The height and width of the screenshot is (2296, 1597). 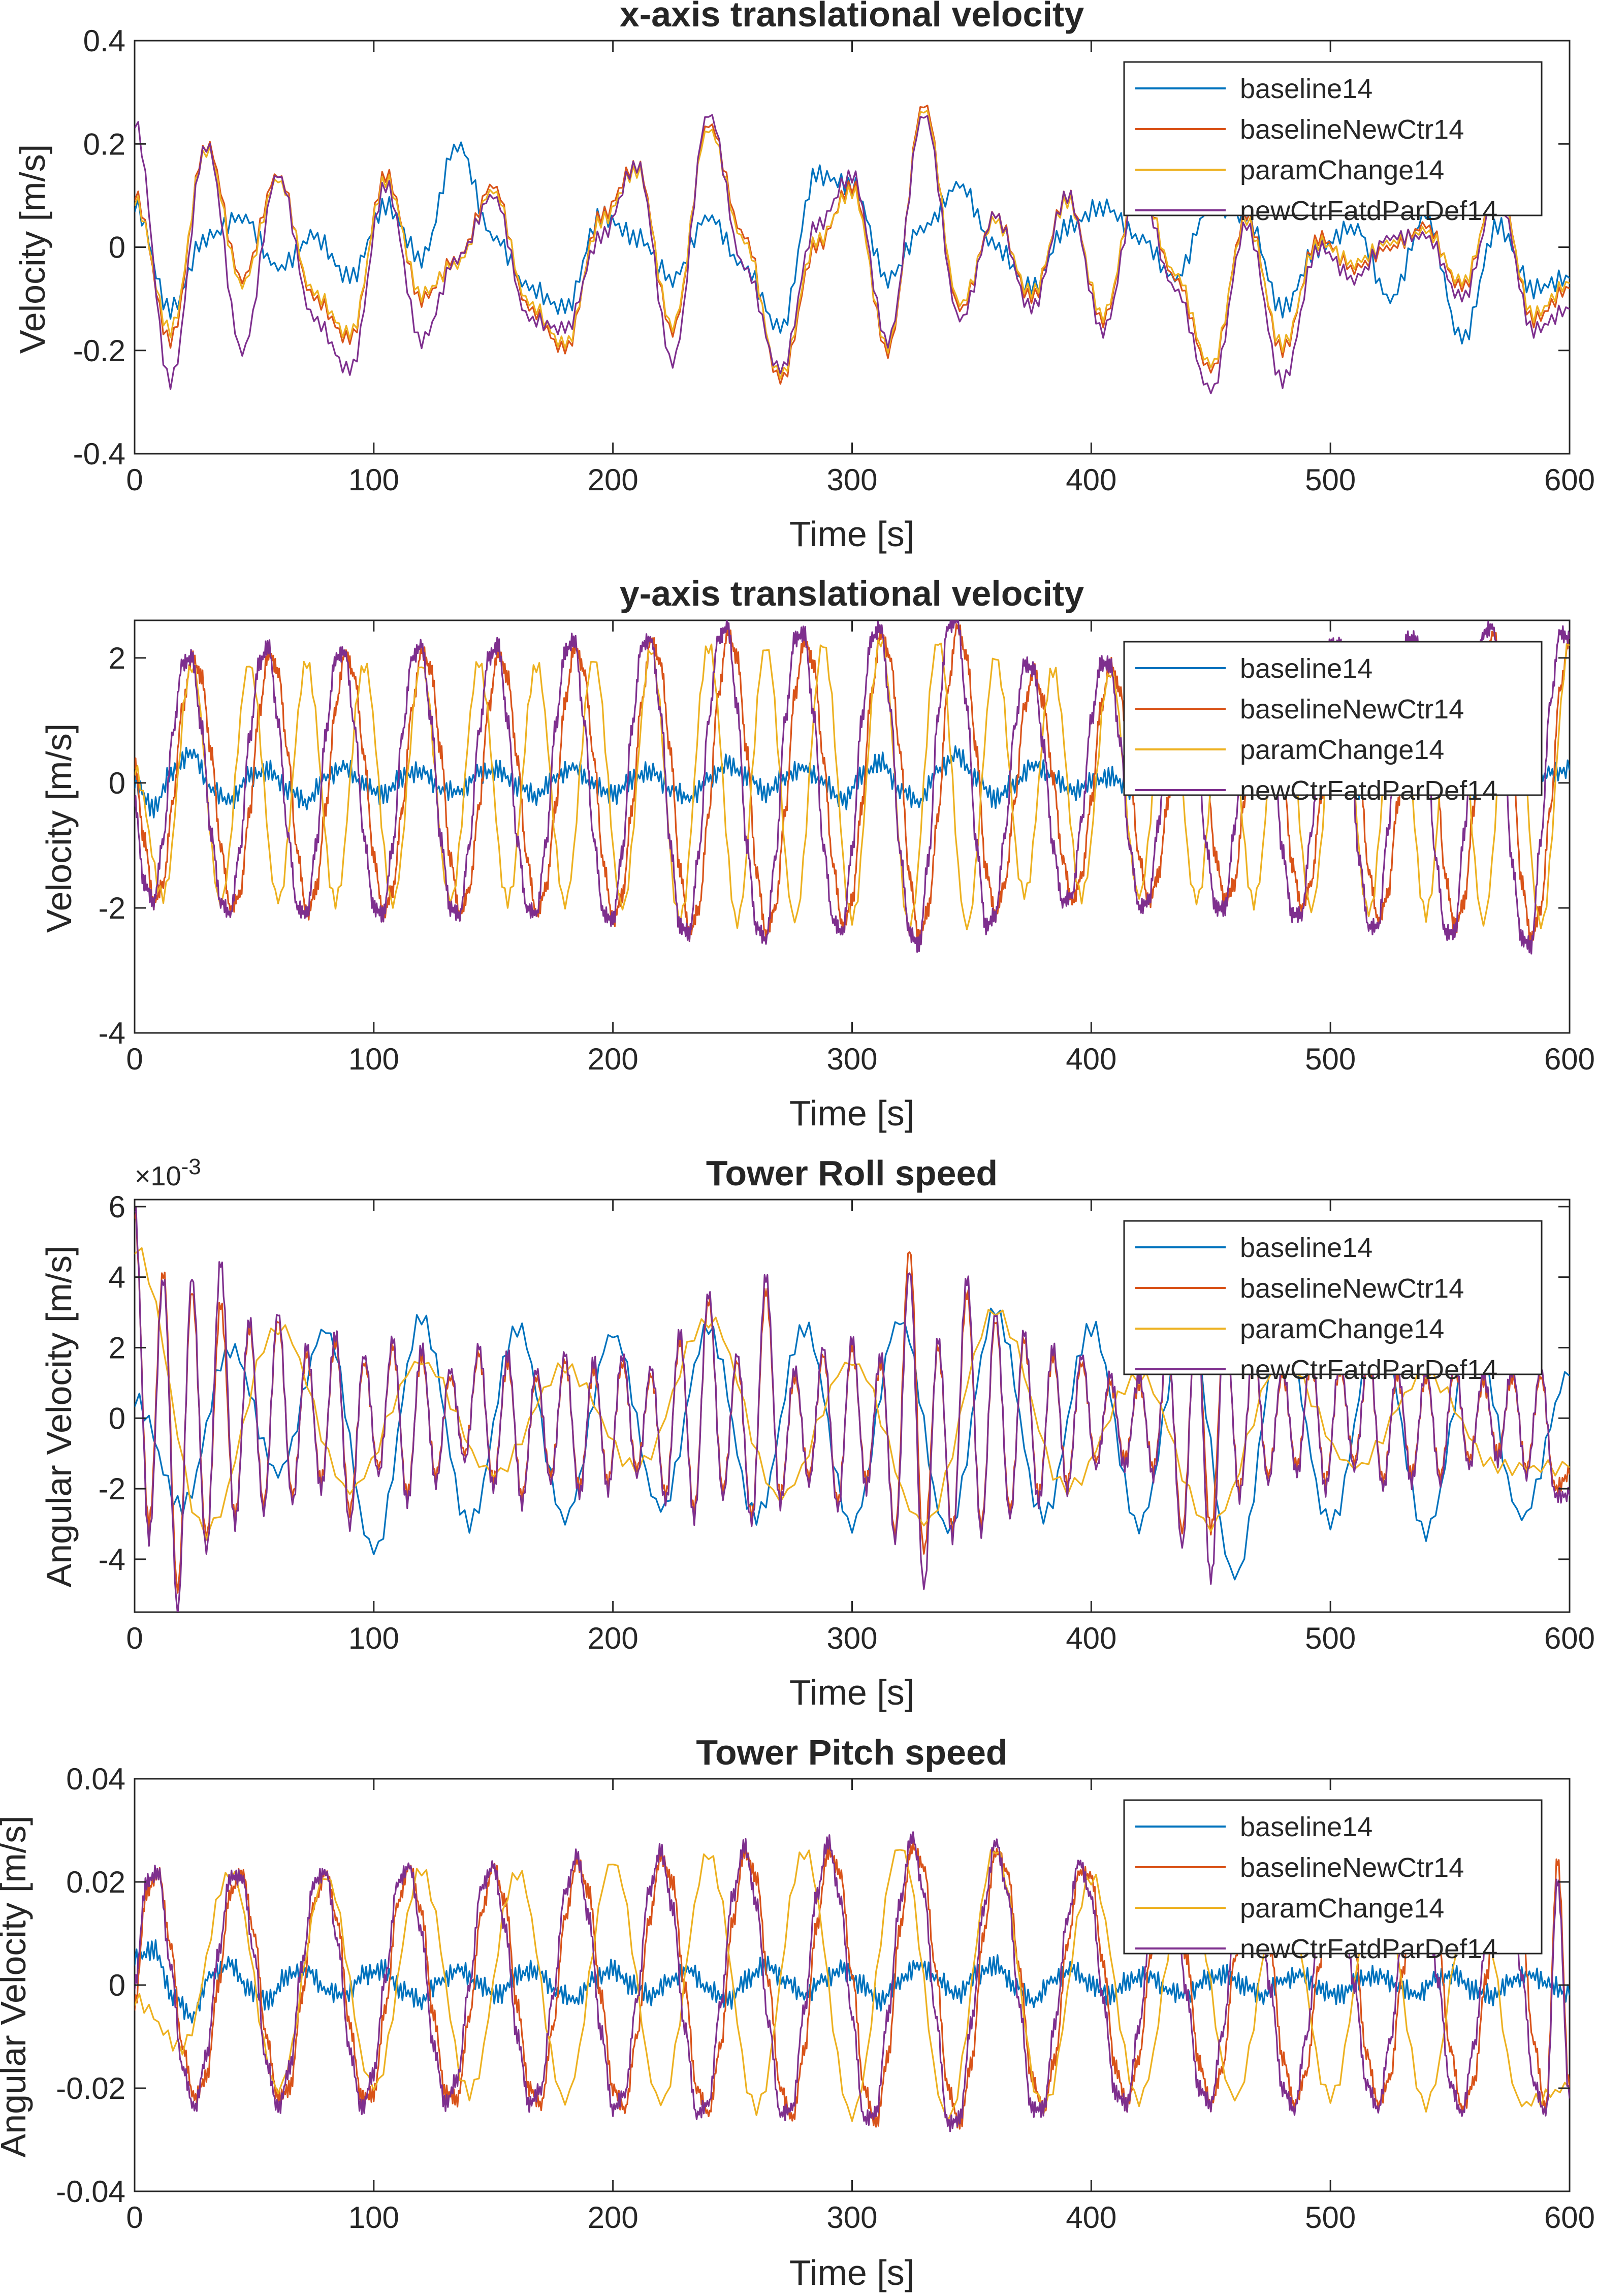 What do you see at coordinates (852, 17) in the screenshot?
I see `chart-title: x-axis translational velocity` at bounding box center [852, 17].